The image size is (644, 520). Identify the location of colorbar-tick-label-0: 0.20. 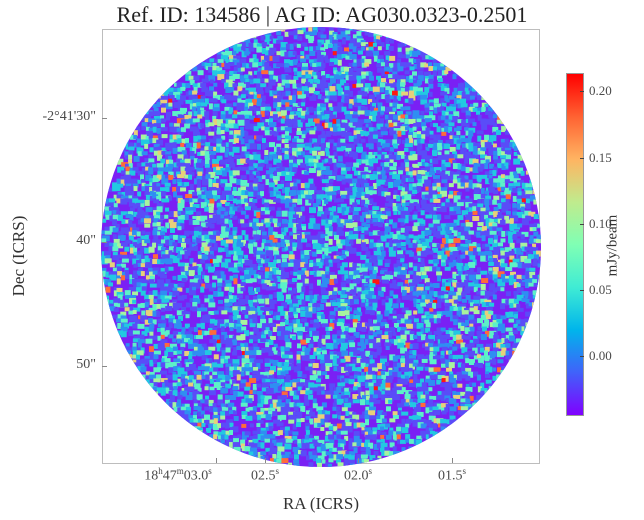
(600, 90).